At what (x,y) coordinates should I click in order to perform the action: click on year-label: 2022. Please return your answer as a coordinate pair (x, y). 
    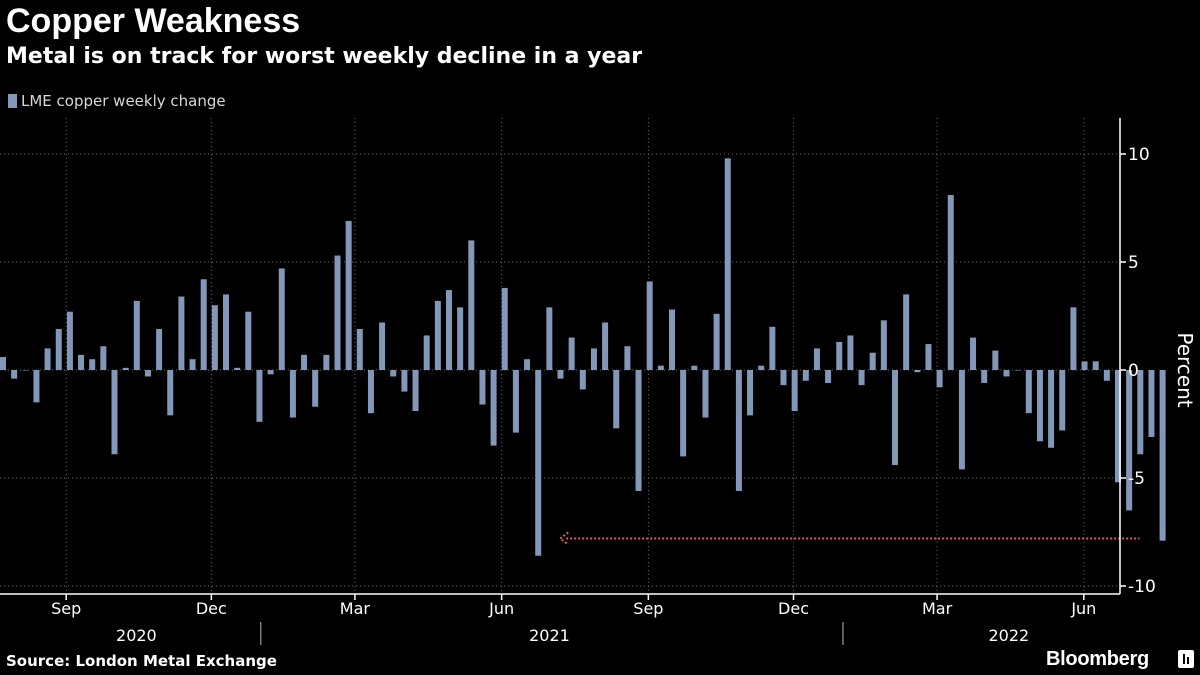
    Looking at the image, I should click on (1008, 635).